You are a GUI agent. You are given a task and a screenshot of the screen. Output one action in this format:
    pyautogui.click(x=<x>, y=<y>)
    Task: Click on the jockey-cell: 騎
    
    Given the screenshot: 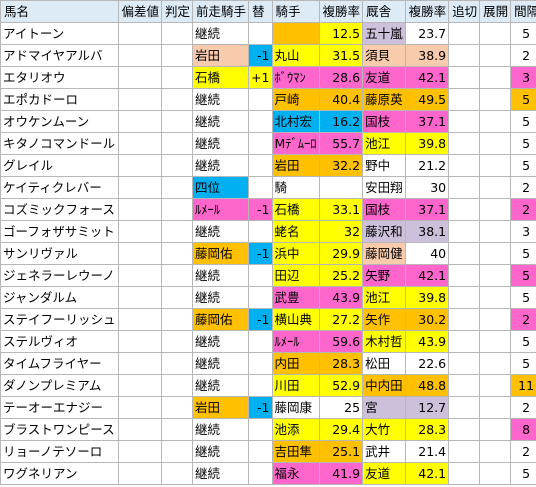 What is the action you would take?
    pyautogui.click(x=295, y=187)
    